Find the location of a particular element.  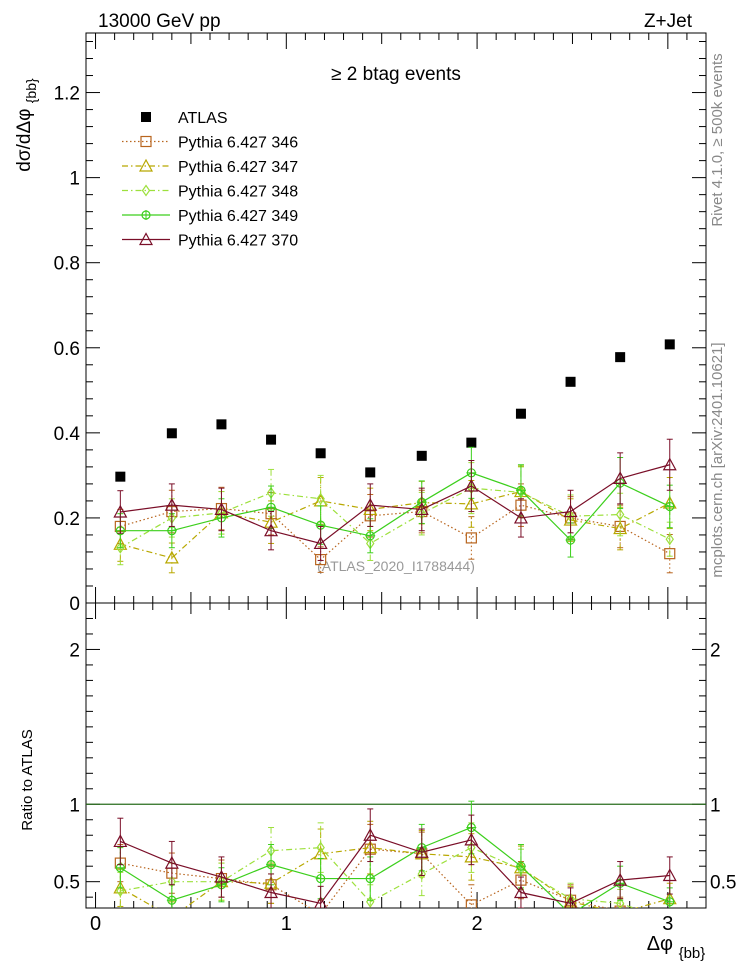

rivet-label: Rivet 4.1.0, ≥ 500k events is located at coordinates (717, 139).